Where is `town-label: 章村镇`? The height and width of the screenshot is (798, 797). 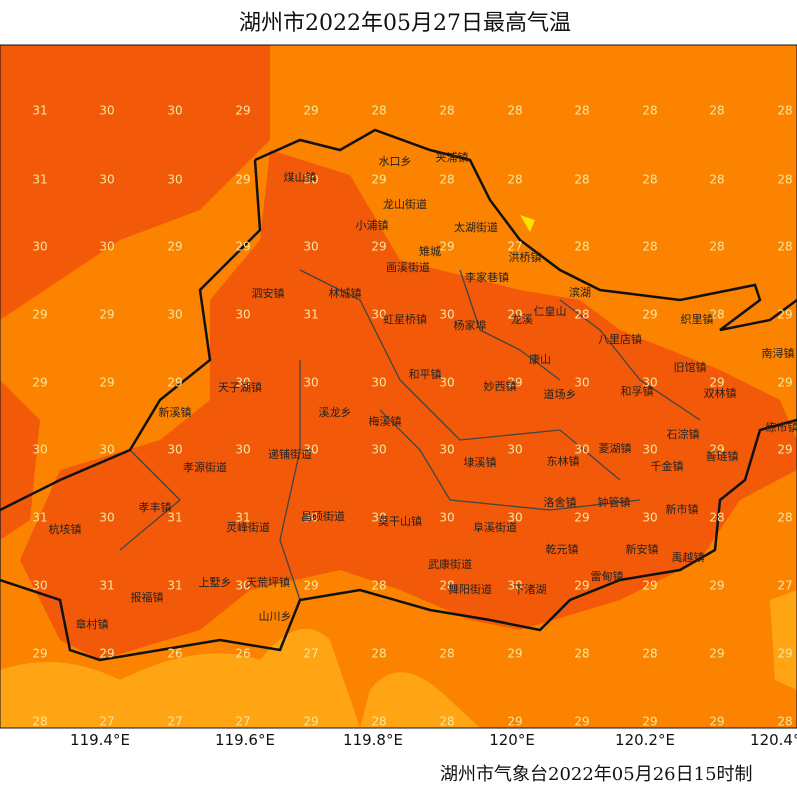 town-label: 章村镇 is located at coordinates (92, 624).